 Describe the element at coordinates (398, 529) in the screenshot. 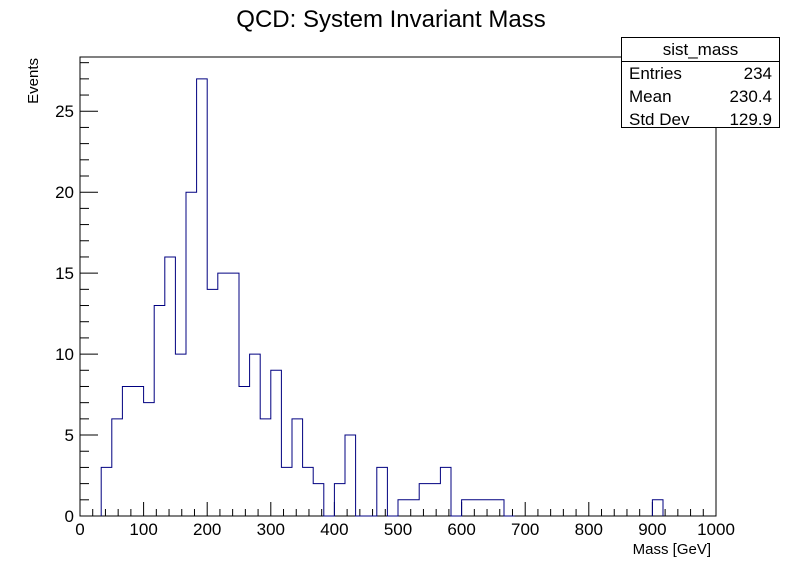

I see `x-tick-label: 500` at that location.